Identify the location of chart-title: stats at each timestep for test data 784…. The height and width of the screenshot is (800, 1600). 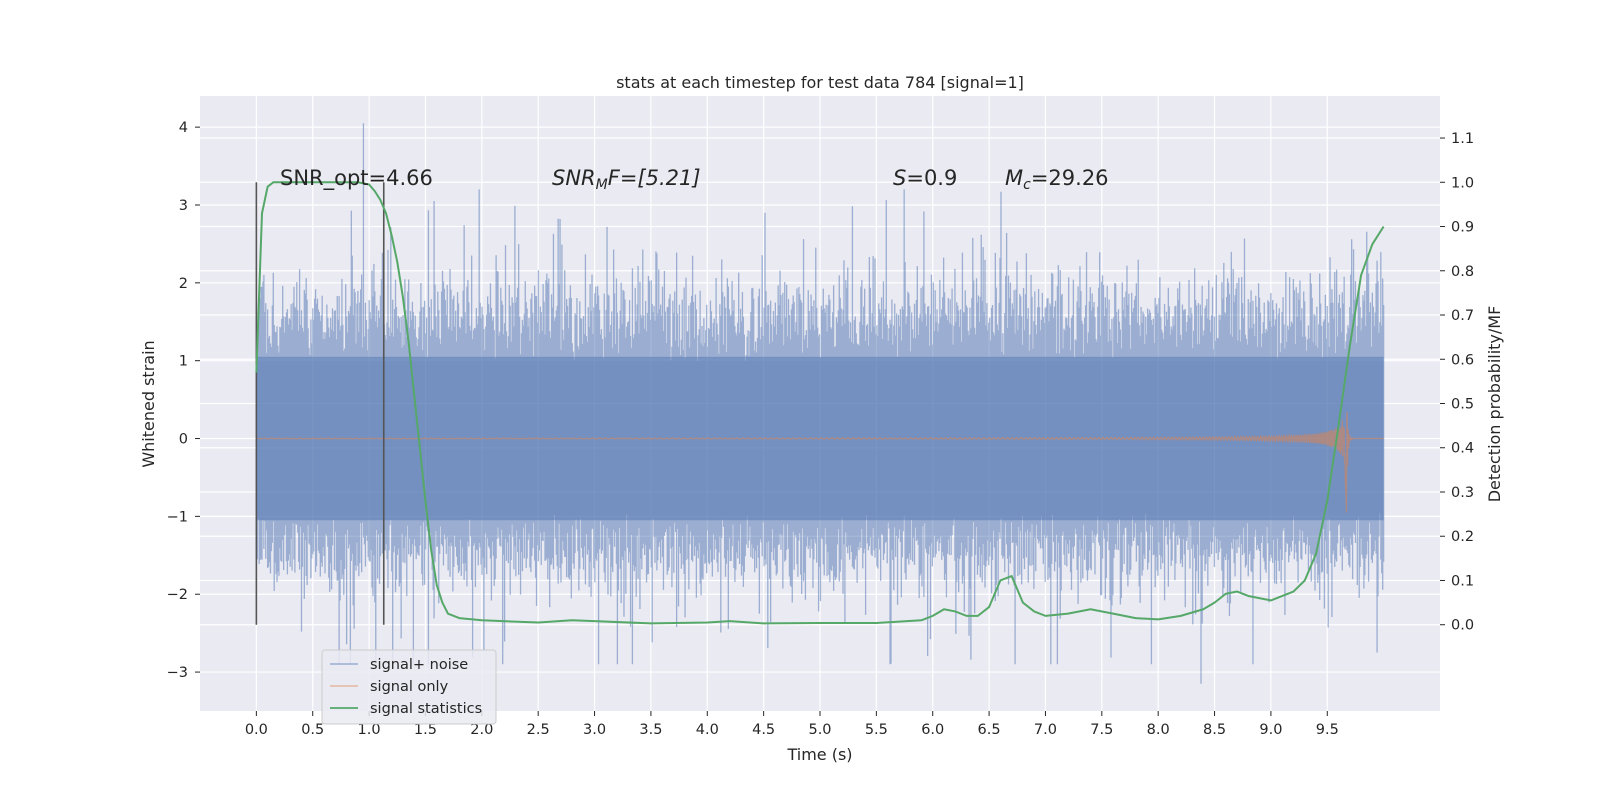
(820, 82).